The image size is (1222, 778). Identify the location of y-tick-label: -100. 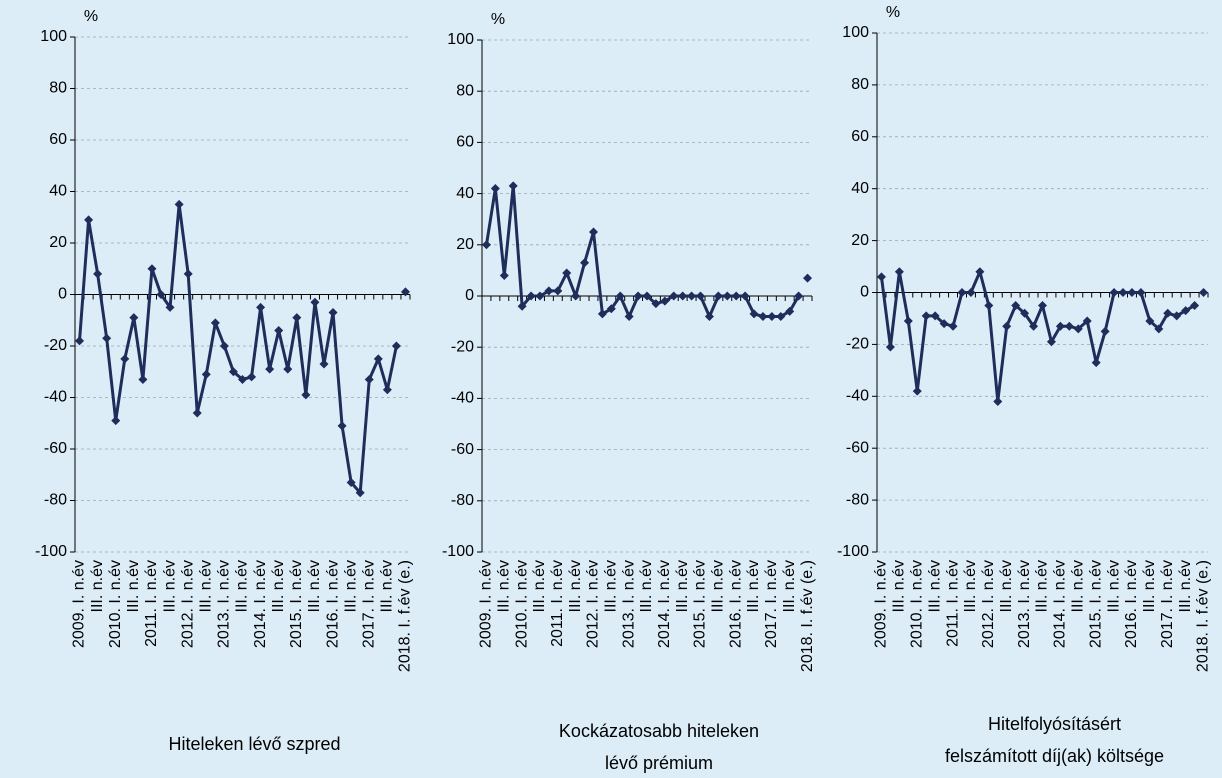
(51, 551).